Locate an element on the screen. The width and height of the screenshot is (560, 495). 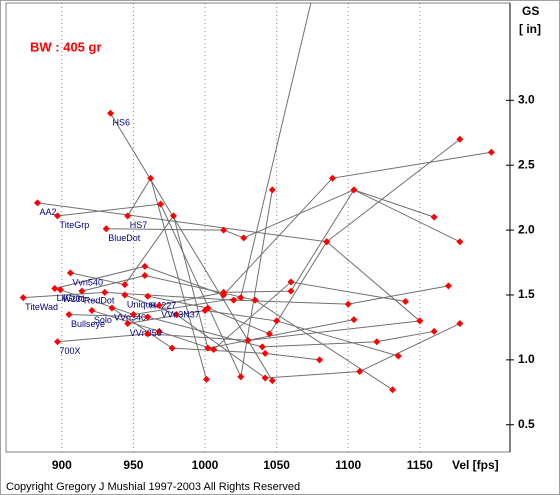
series-label: AA2 is located at coordinates (48, 212).